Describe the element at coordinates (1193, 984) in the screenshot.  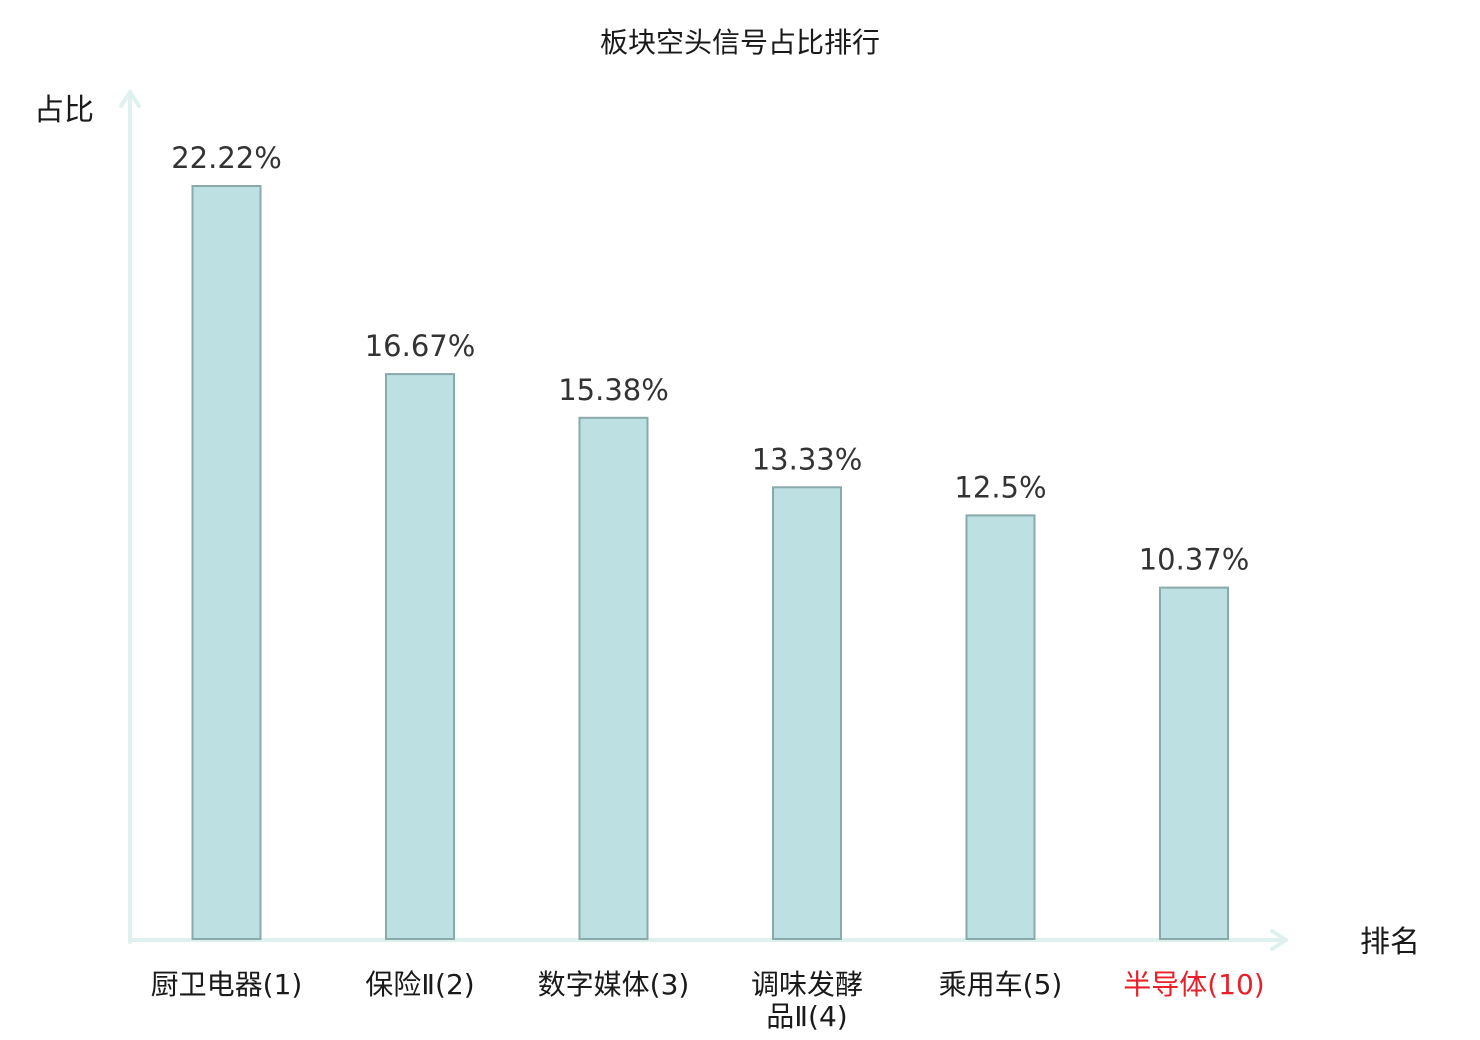
I see `category-label-6: 半导体(10)` at that location.